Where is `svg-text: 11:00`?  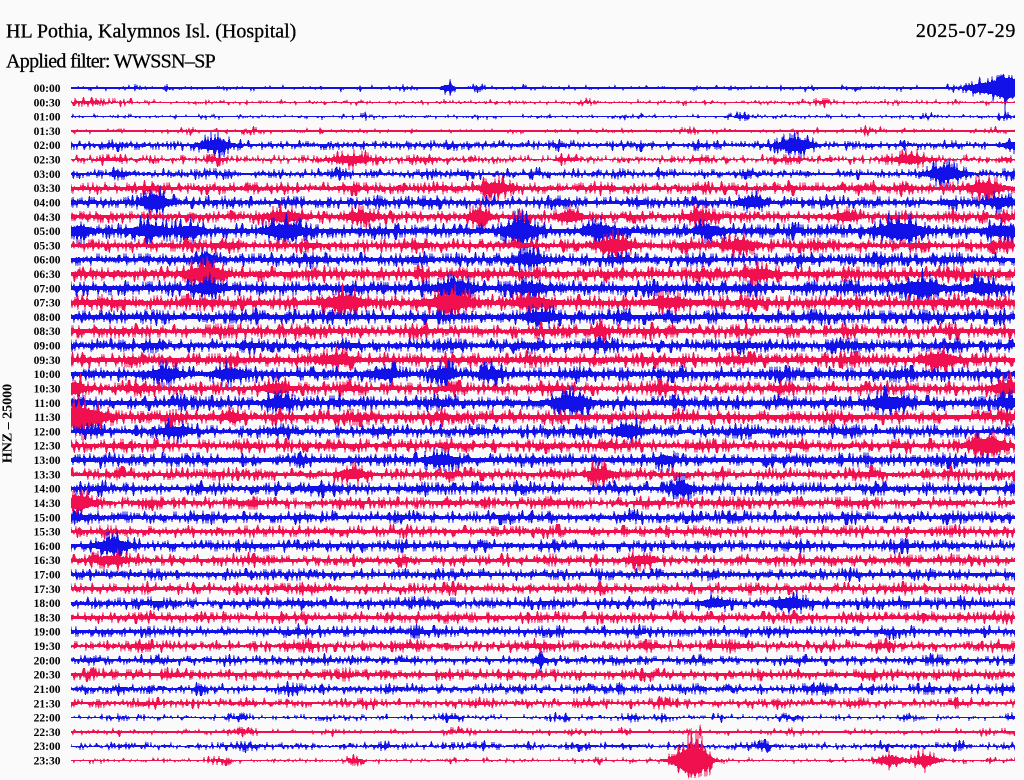
svg-text: 11:00 is located at coordinates (47, 404).